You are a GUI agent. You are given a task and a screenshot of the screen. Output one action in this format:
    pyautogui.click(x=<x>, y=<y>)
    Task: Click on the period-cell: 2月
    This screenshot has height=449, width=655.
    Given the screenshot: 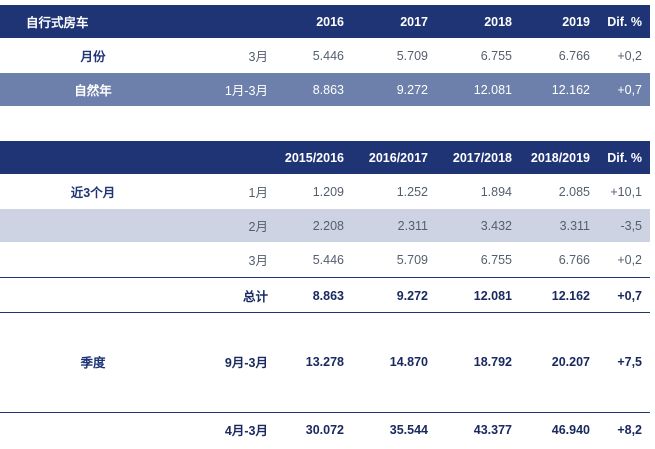 What is the action you would take?
    pyautogui.click(x=258, y=227)
    